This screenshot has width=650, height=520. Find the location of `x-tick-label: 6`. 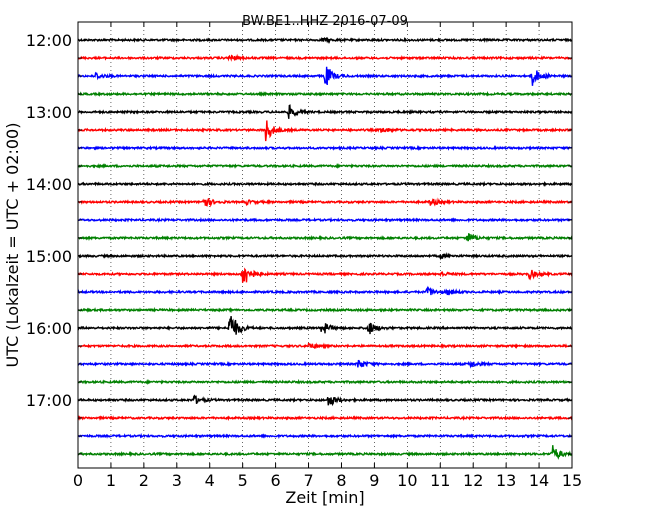

x-tick-label: 6 is located at coordinates (276, 480).